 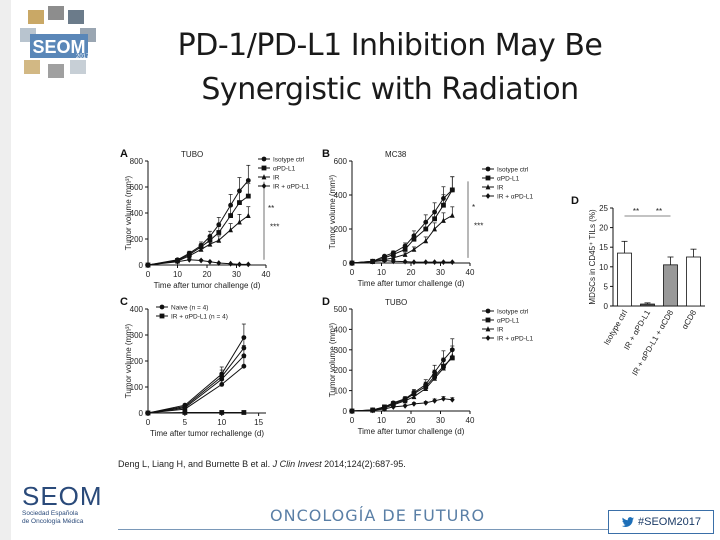 What do you see at coordinates (669, 522) in the screenshot?
I see `hashtag-text: #SEOM2017` at bounding box center [669, 522].